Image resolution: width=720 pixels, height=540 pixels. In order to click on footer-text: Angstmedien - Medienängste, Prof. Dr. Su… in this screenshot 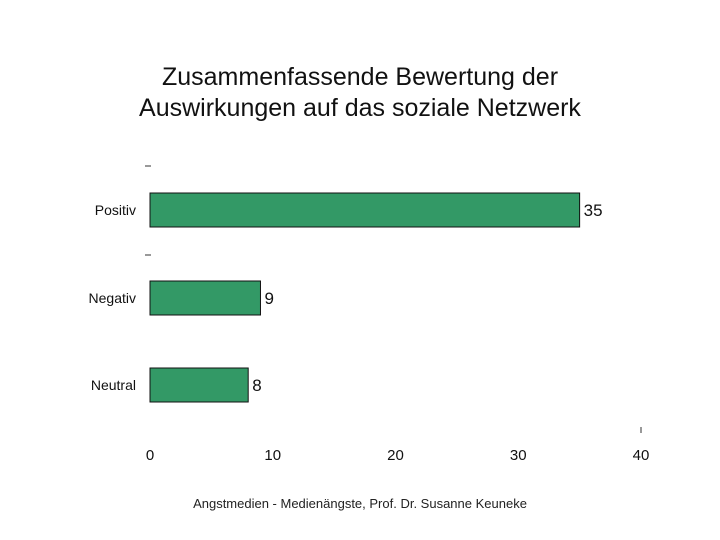, I will do `click(360, 503)`.